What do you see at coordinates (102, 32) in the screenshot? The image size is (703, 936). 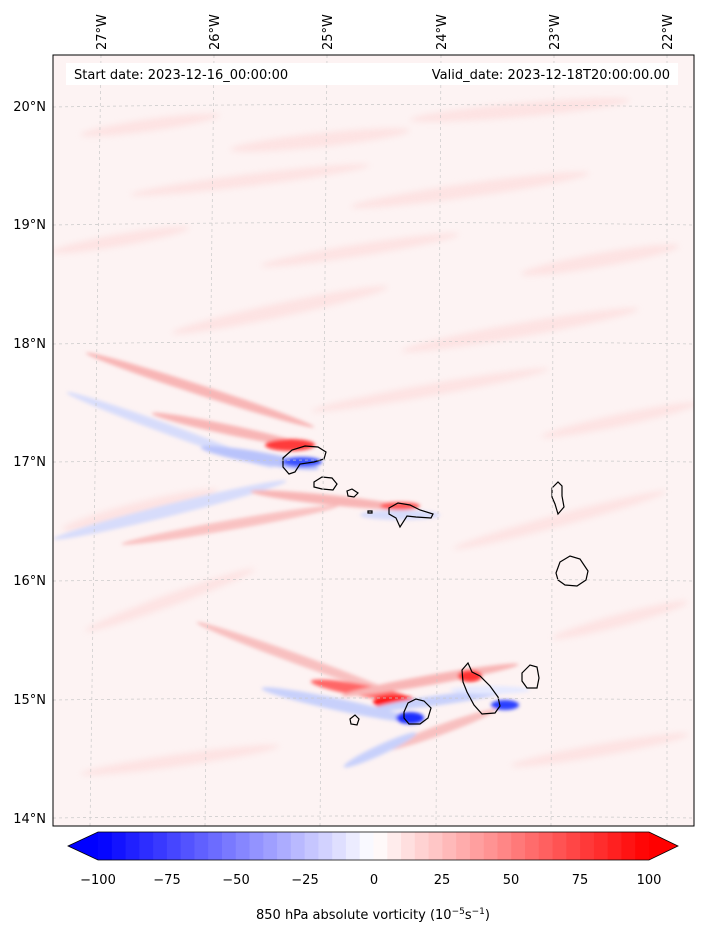 I see `lon-tick-label: 27°W` at bounding box center [102, 32].